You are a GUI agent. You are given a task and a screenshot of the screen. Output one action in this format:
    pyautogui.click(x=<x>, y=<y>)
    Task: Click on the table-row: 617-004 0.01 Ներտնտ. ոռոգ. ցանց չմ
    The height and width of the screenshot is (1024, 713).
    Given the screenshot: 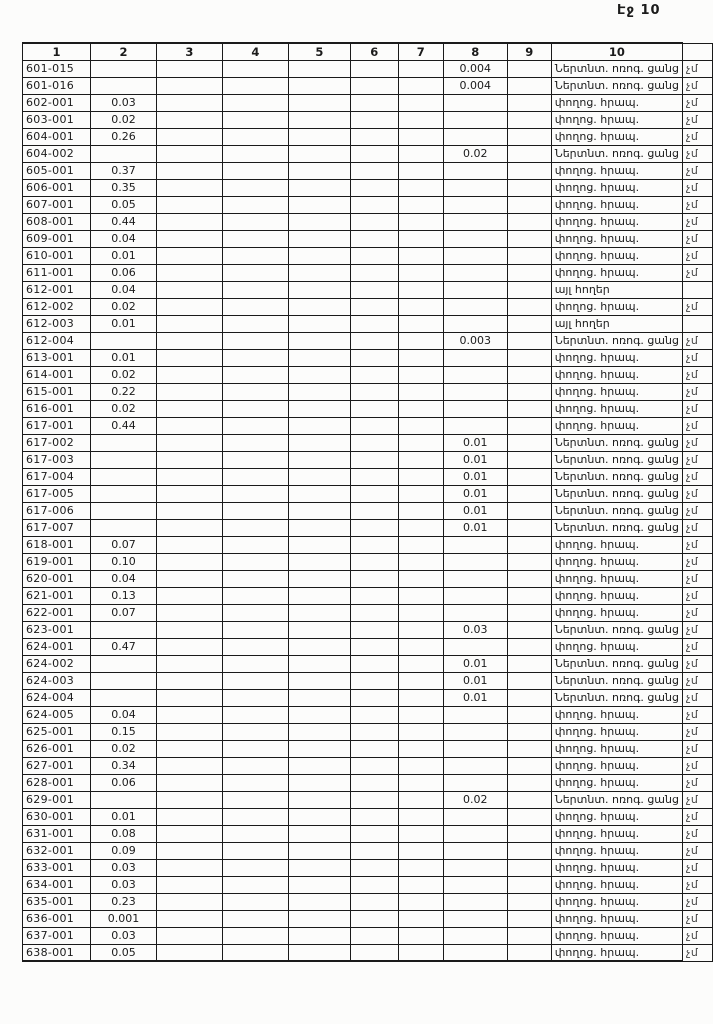 What is the action you would take?
    pyautogui.click(x=367, y=476)
    